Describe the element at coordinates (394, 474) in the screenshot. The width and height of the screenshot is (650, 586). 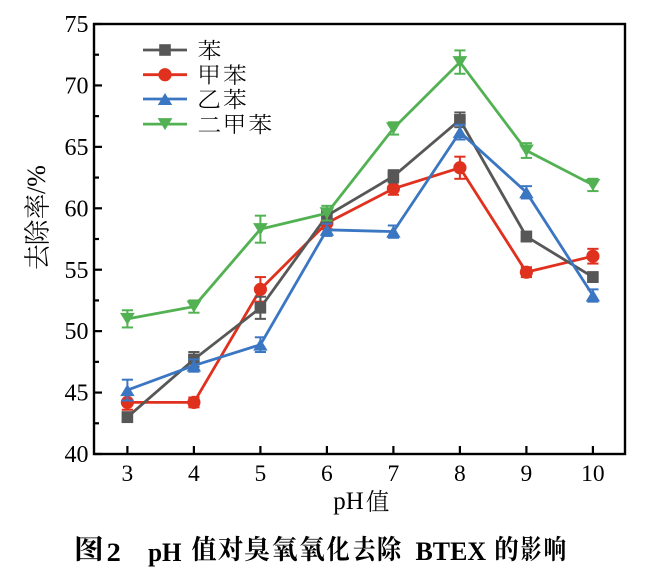
I see `svg-text: 7` at that location.